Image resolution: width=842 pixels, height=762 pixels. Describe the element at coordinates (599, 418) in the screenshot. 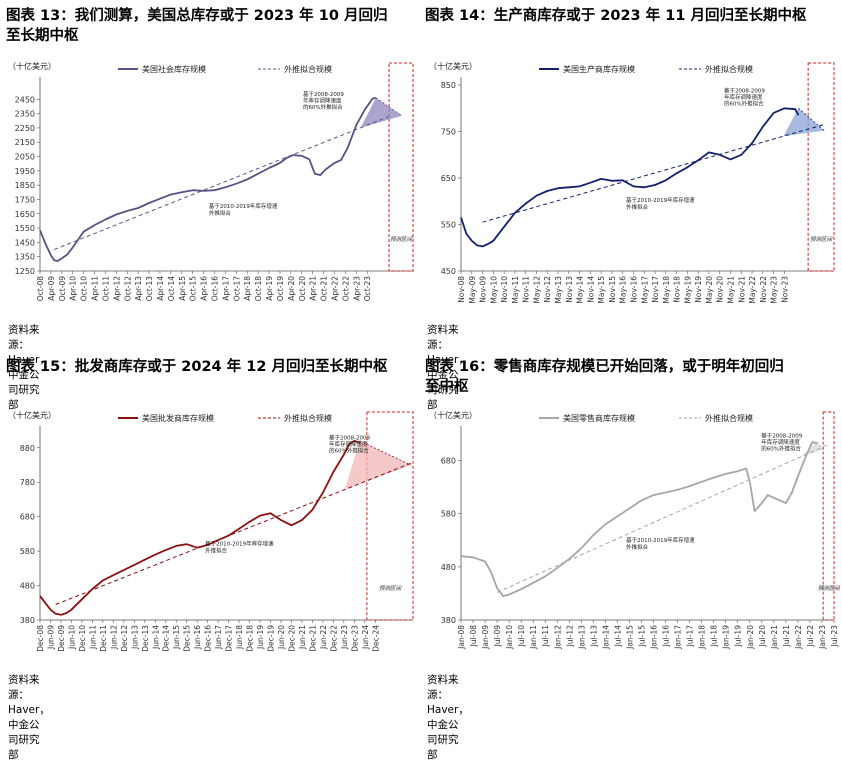

I see `legend-actual-label: 美国零售商库存规模` at that location.